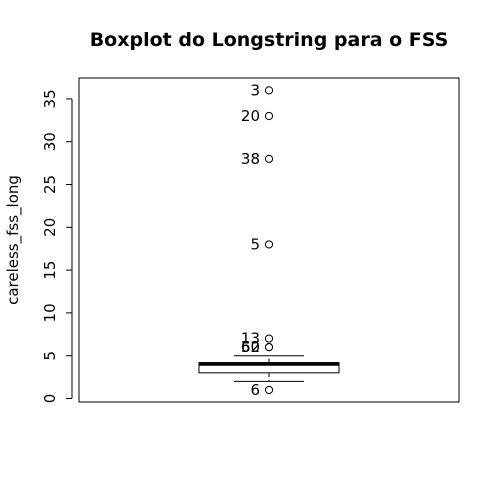 The width and height of the screenshot is (500, 500). Describe the element at coordinates (255, 90) in the screenshot. I see `outlier-label: 3` at that location.